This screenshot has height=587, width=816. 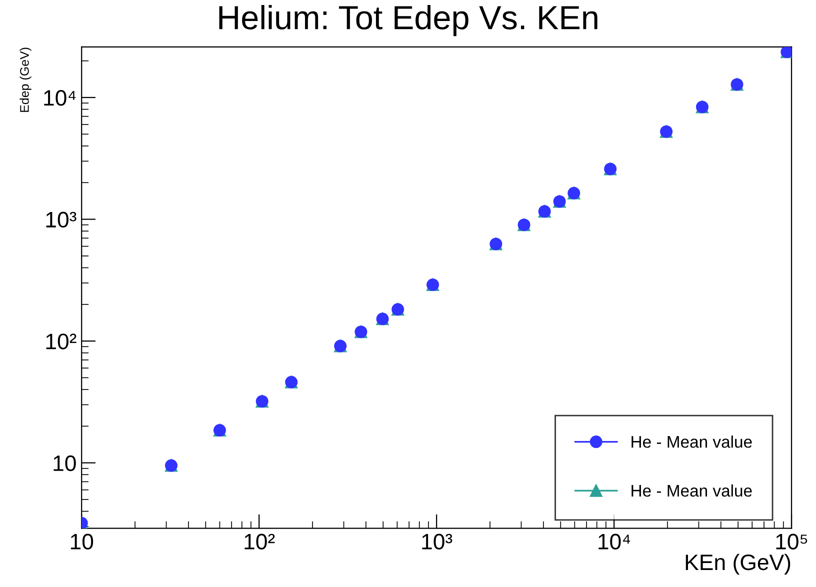 What do you see at coordinates (26, 80) in the screenshot?
I see `y-axis-title: Edep (GeV)` at bounding box center [26, 80].